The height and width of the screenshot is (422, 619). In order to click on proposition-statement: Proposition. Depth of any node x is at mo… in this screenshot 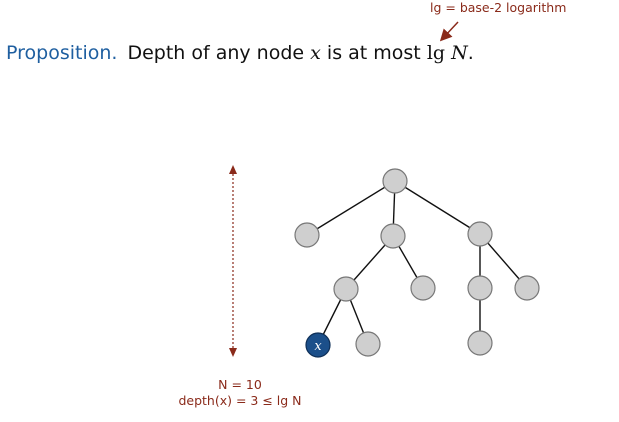, I will do `click(240, 53)`.